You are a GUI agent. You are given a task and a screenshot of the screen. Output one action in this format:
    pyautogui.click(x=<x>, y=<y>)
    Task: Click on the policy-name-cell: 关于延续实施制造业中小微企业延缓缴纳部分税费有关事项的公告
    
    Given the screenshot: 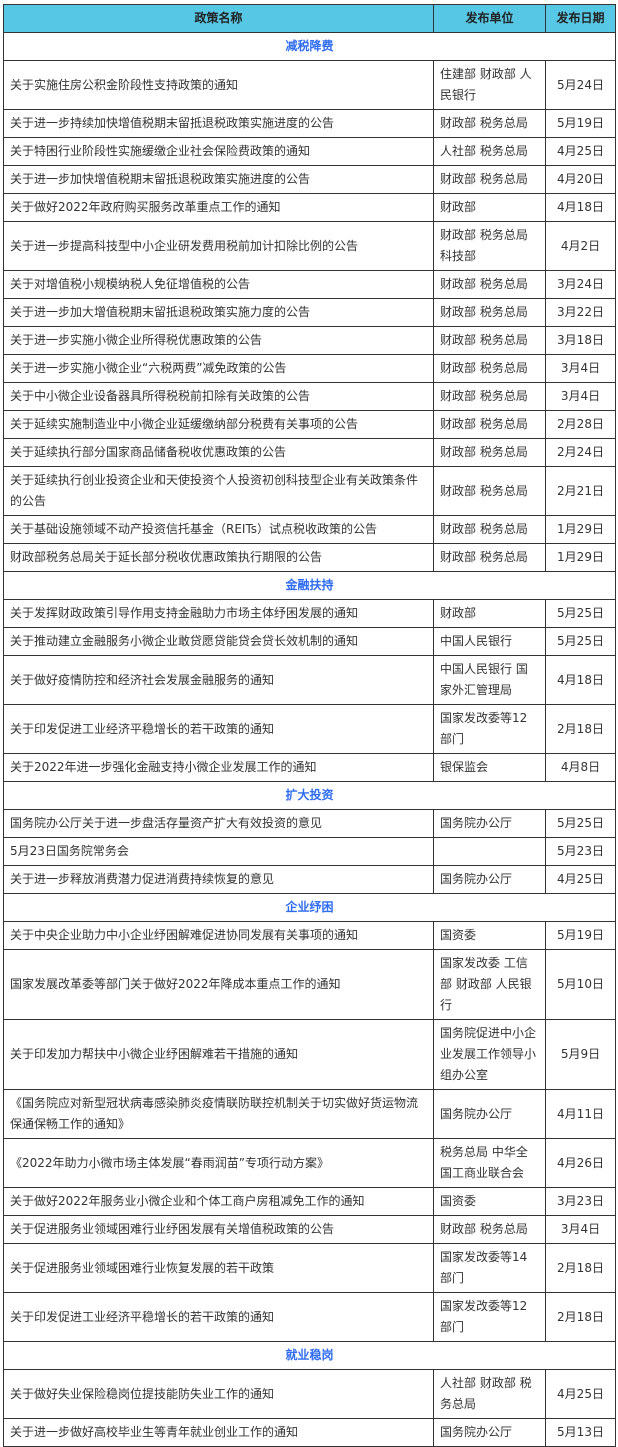 What is the action you would take?
    pyautogui.click(x=218, y=424)
    